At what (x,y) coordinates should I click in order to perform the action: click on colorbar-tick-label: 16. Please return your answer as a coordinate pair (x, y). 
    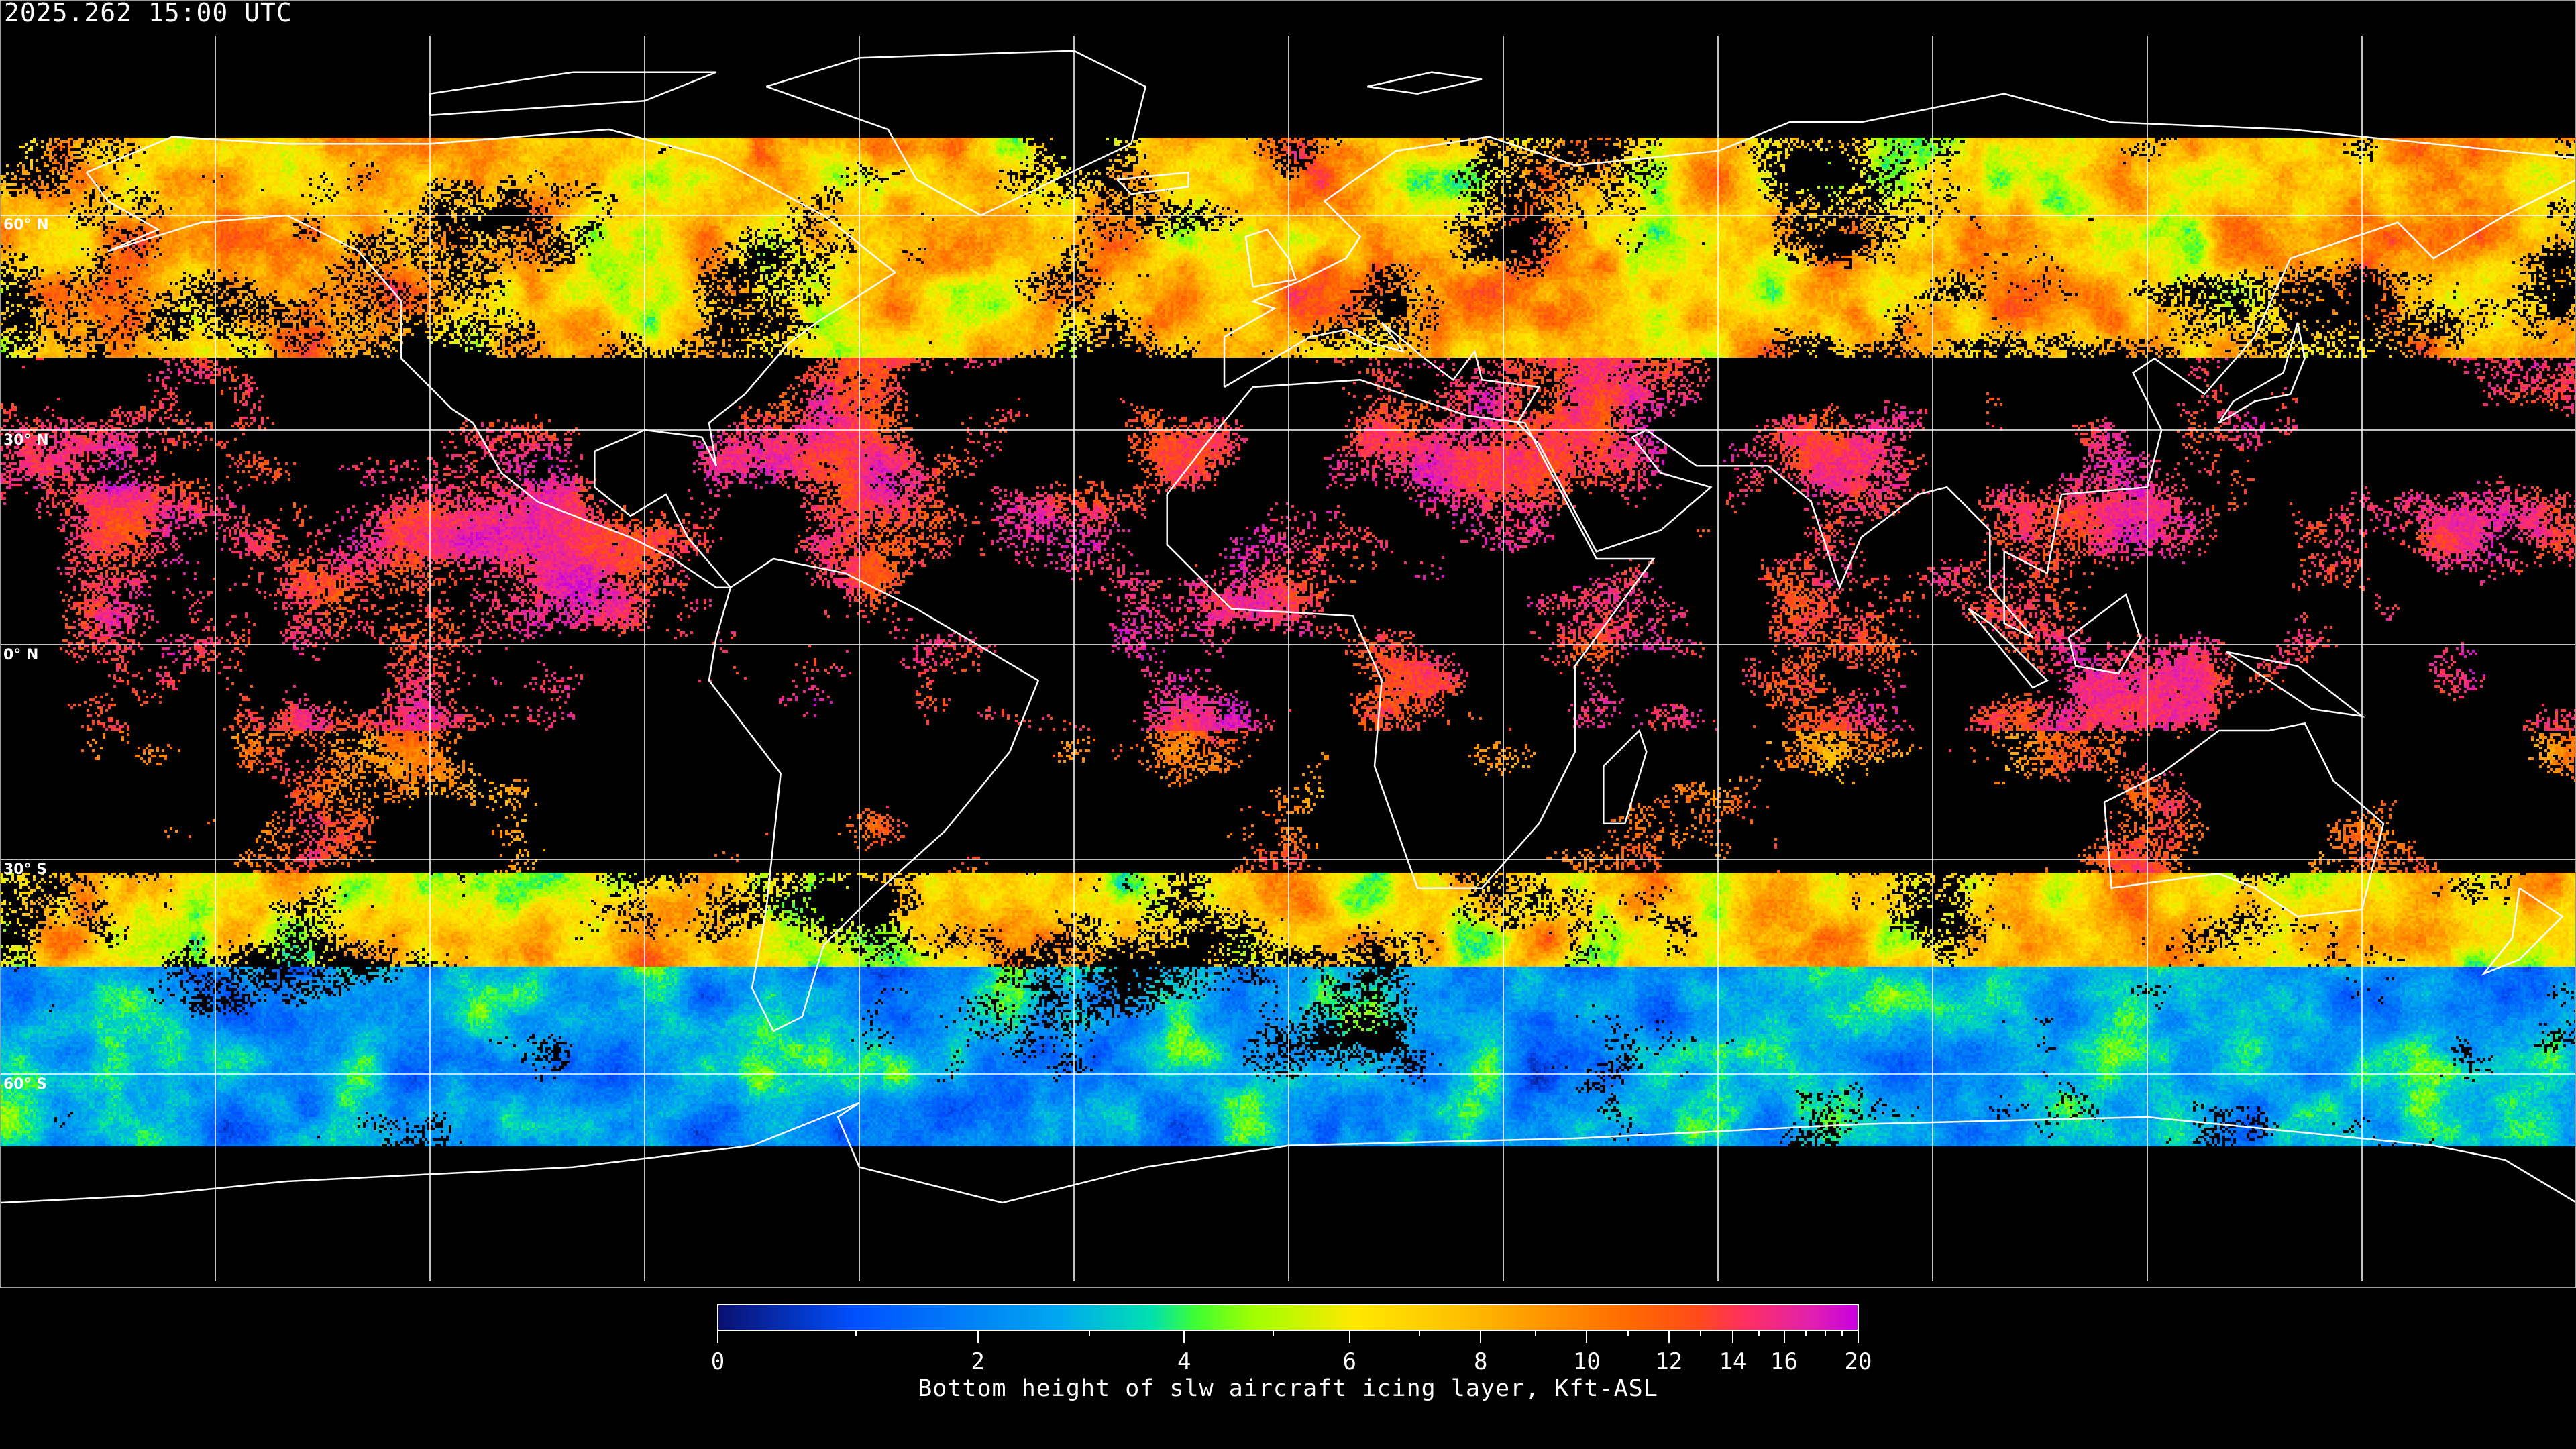
    Looking at the image, I should click on (1784, 1361).